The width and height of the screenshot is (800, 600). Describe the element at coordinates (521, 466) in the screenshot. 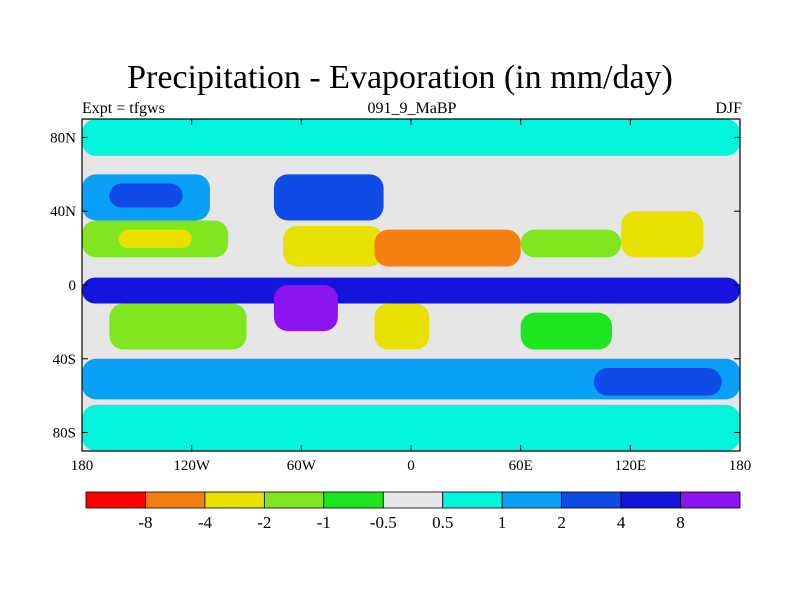

I see `x-tick-label: 60E` at that location.